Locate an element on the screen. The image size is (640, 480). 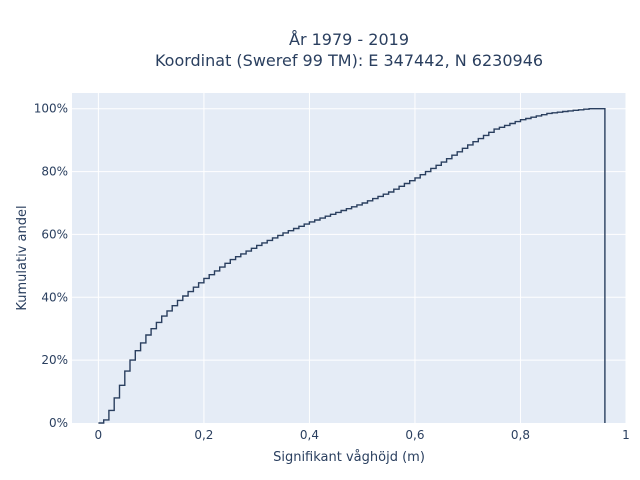
x-axis-ticks: 0 0,2 0,4 0,6 0,8 1 is located at coordinates (362, 435).